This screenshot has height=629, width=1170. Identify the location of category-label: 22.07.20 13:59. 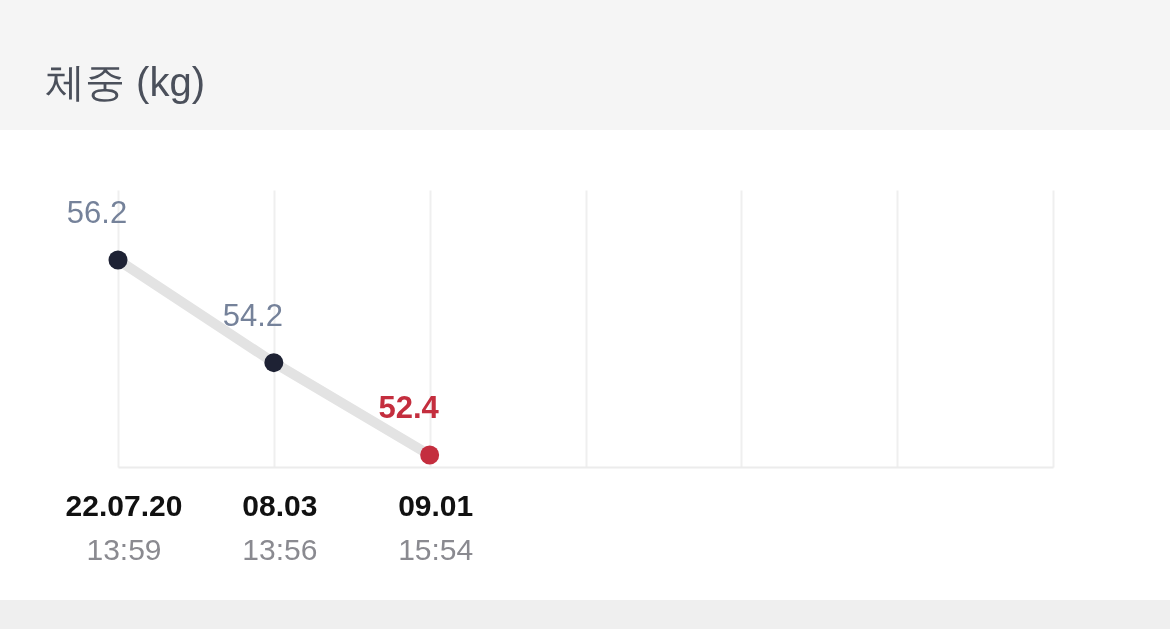
(124, 527).